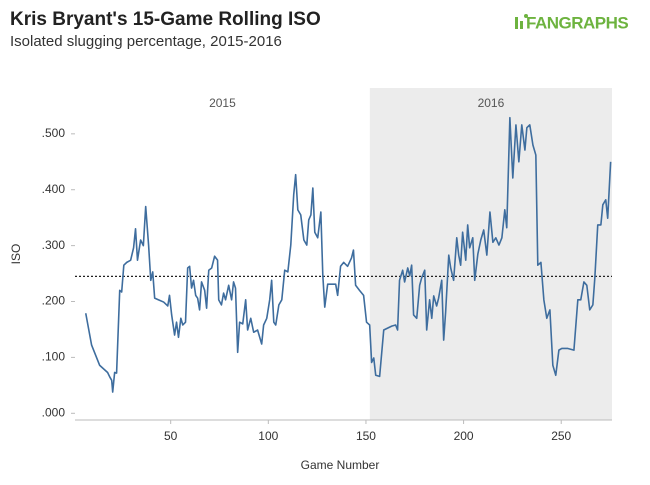 The image size is (650, 485). Describe the element at coordinates (268, 436) in the screenshot. I see `x-tick-label: 100` at that location.